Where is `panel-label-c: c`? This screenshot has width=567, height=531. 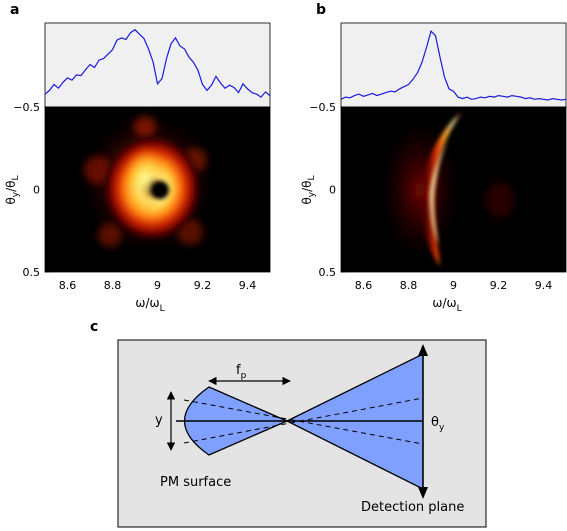 panel-label-c: c is located at coordinates (94, 327).